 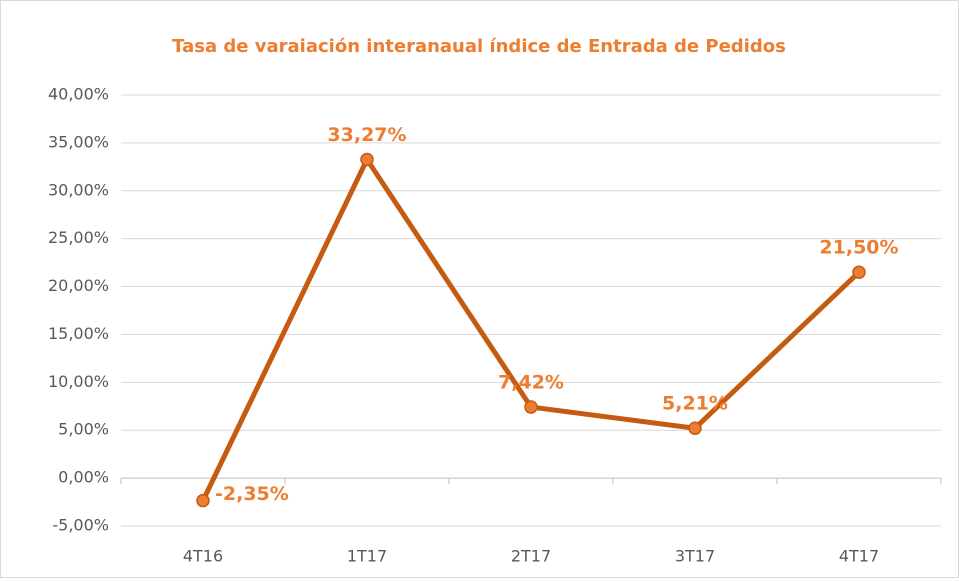 I want to click on y-tick-label: 10,00%, so click(x=78, y=381).